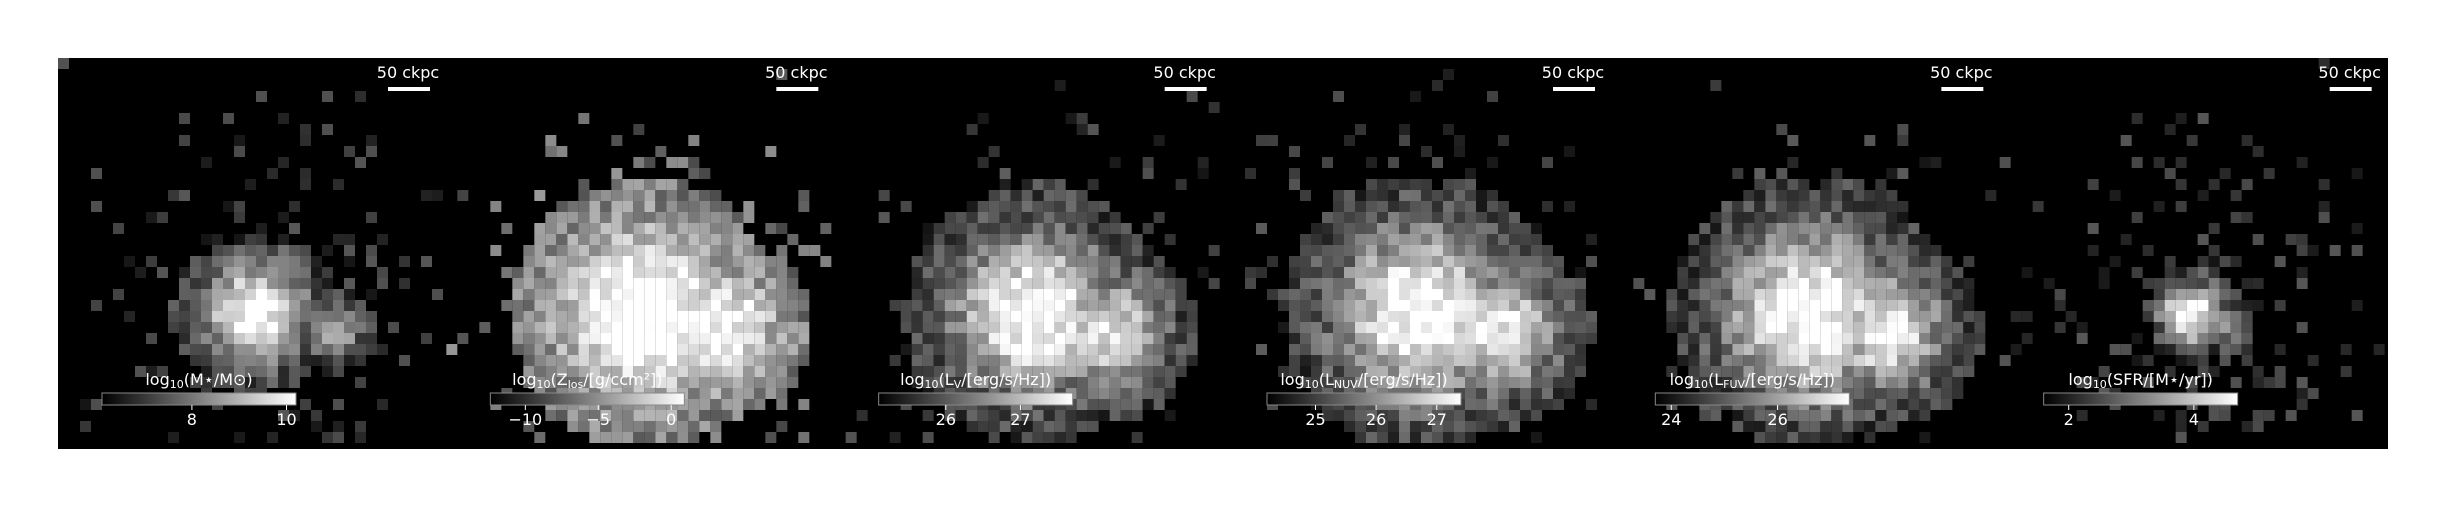 The image size is (2444, 507). What do you see at coordinates (946, 379) in the screenshot?
I see `label-text: (L` at bounding box center [946, 379].